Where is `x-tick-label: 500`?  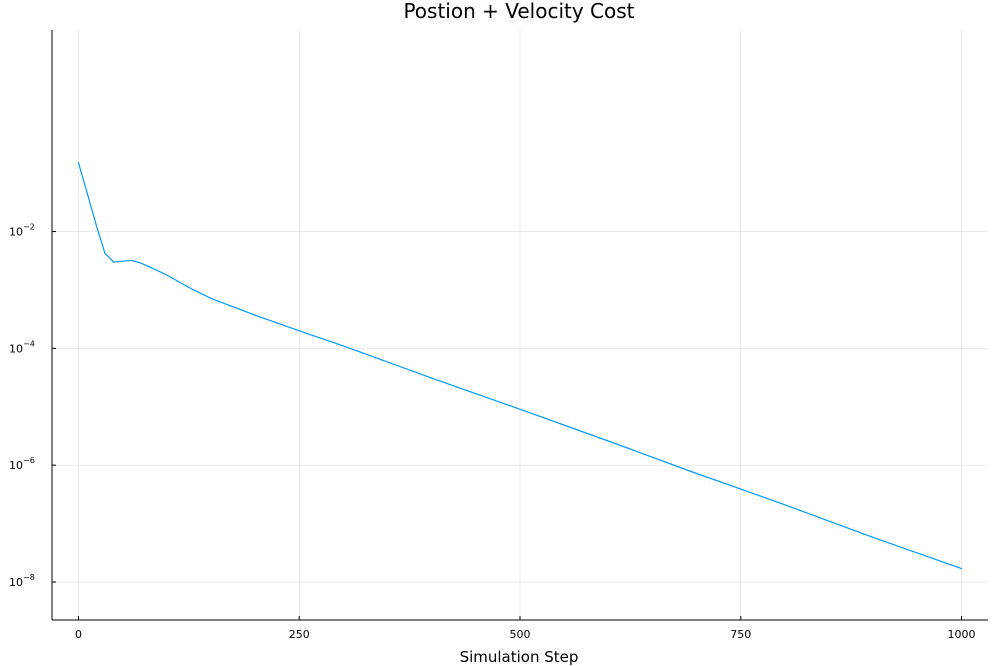 x-tick-label: 500 is located at coordinates (520, 634).